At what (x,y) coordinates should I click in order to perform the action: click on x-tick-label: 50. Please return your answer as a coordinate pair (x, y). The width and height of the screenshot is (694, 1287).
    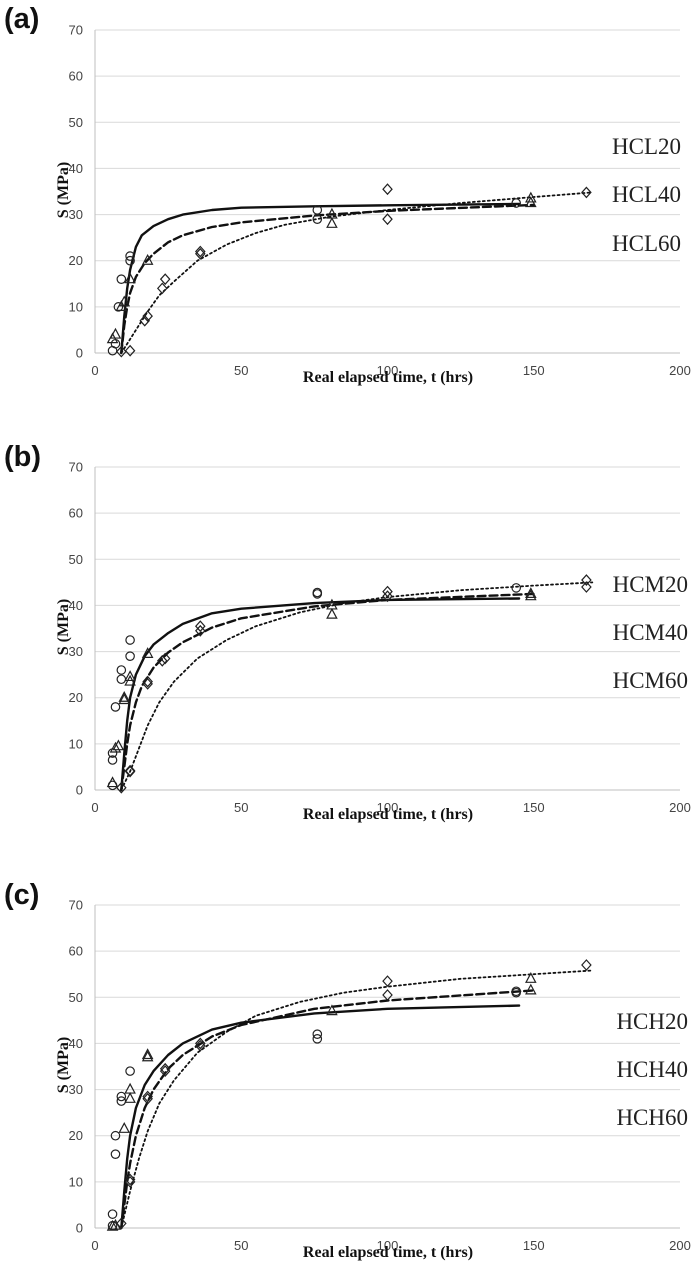
    Looking at the image, I should click on (241, 807).